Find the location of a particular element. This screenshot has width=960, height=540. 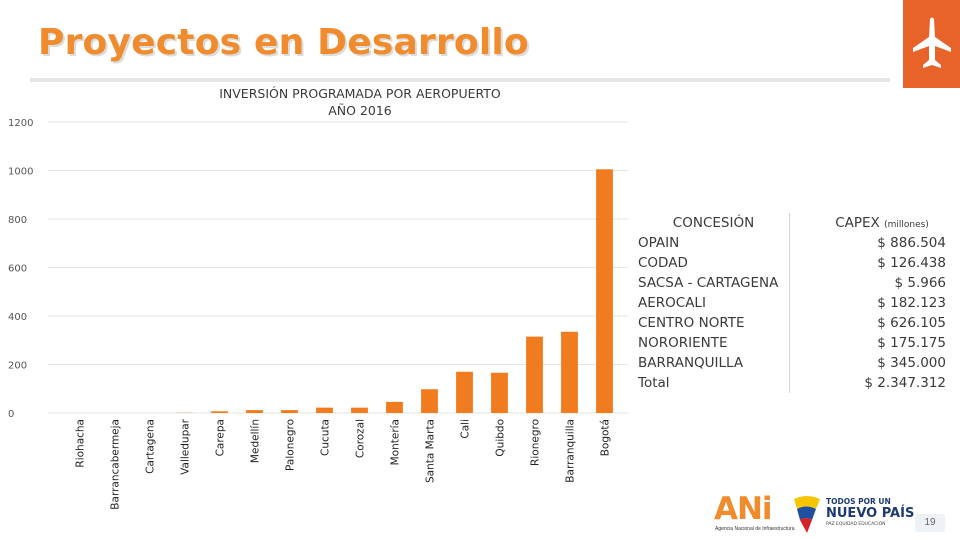

ani-logo-subtitle: Agencia Nacional de Infraestructura is located at coordinates (755, 529).